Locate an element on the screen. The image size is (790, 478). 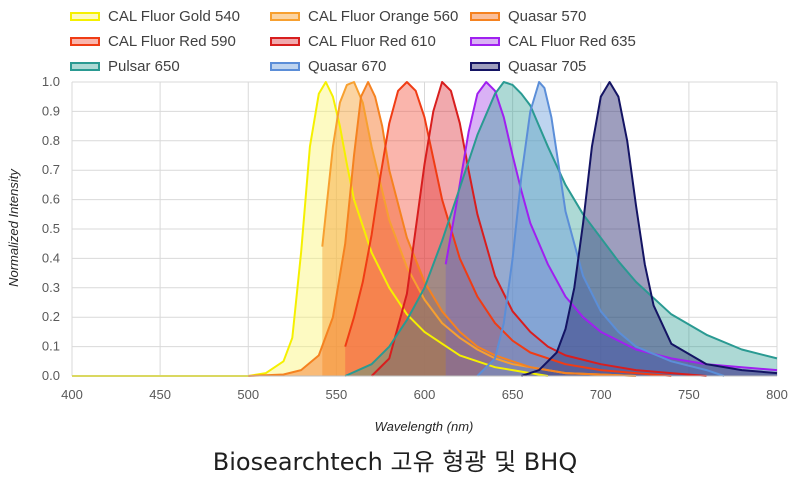
y-tick-label: 0.0 is located at coordinates (51, 375).